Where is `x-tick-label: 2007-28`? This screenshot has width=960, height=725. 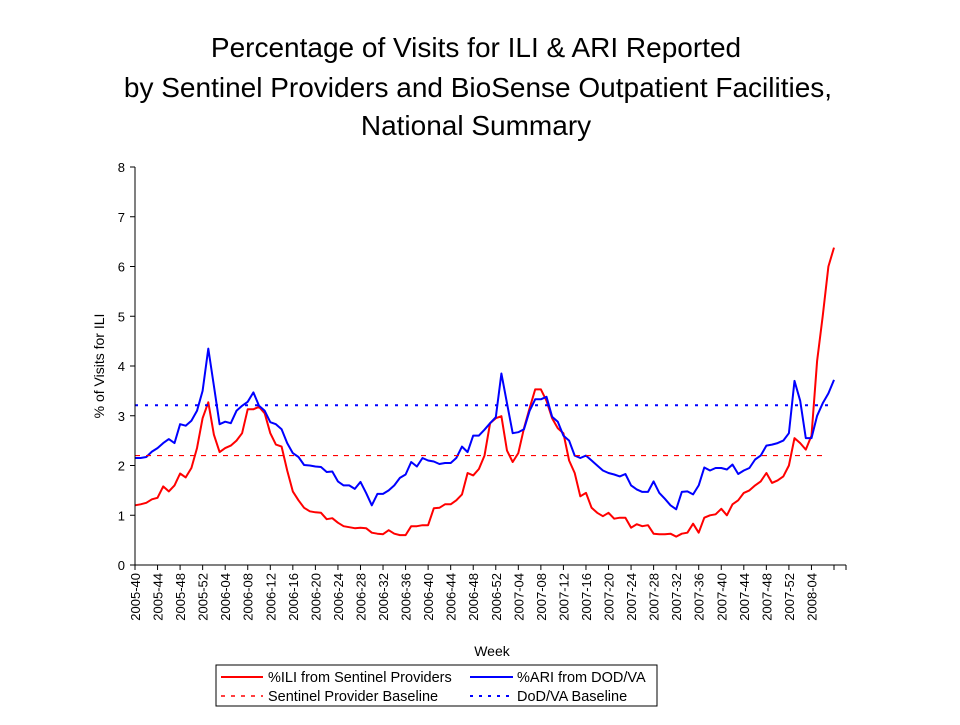 x-tick-label: 2007-28 is located at coordinates (654, 597).